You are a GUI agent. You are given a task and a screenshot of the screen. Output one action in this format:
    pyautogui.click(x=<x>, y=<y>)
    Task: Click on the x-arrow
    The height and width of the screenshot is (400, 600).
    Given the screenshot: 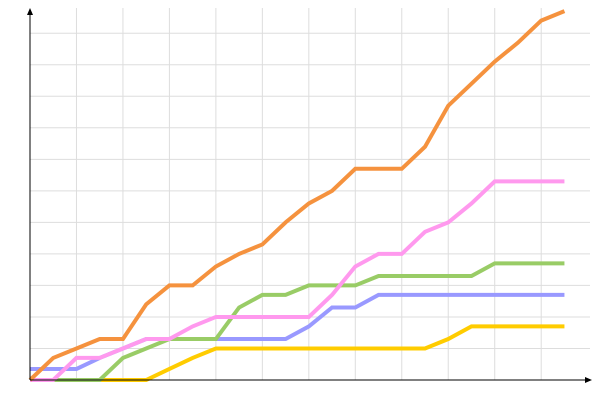 What is the action you would take?
    pyautogui.click(x=588, y=380)
    